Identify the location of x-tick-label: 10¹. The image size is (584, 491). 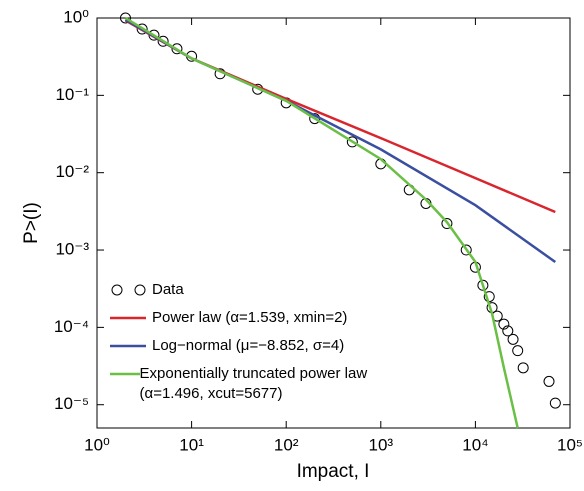
(191, 444).